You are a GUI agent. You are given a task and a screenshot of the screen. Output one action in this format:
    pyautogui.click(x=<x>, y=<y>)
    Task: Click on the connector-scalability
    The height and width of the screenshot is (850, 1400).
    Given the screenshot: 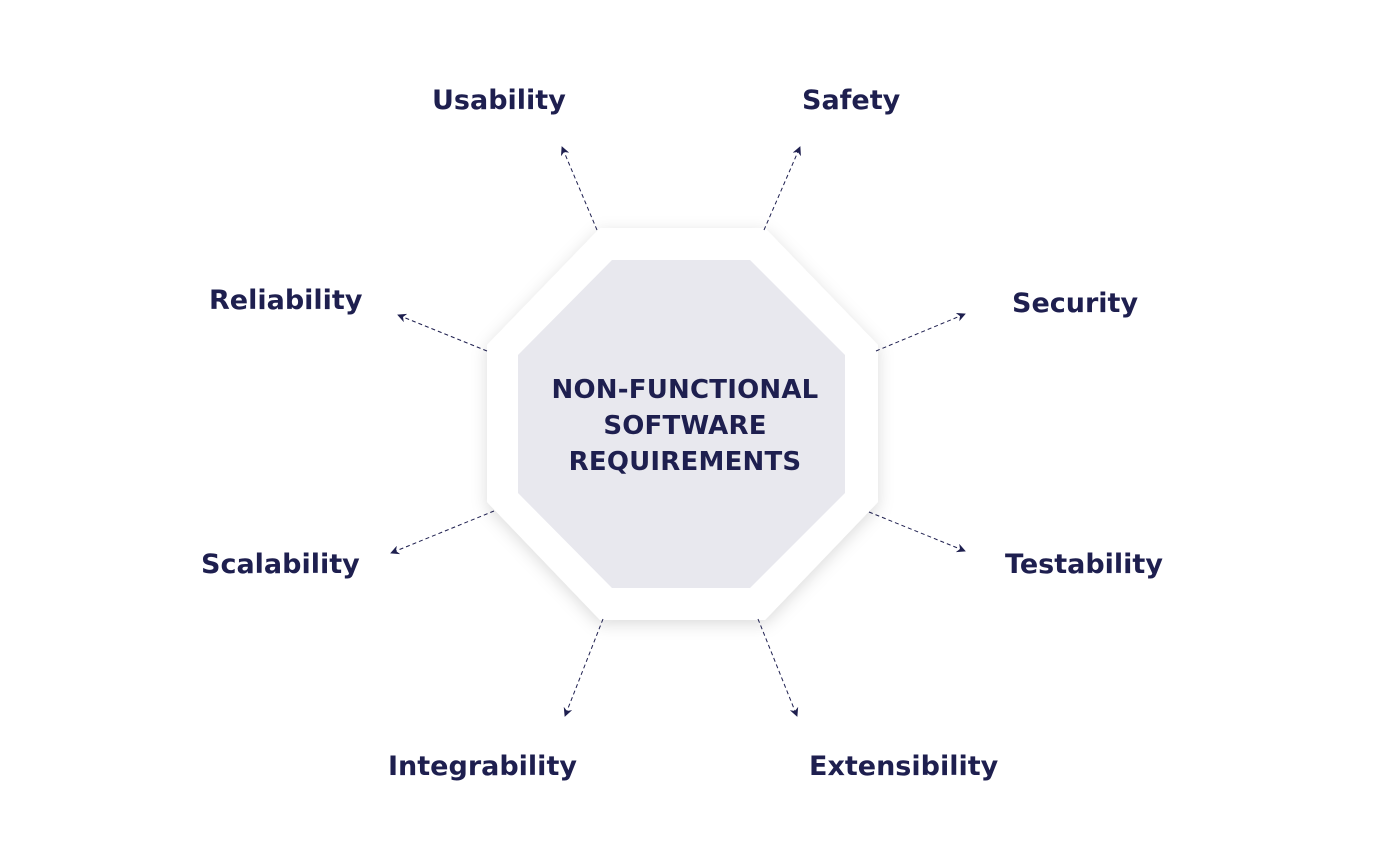 What is the action you would take?
    pyautogui.click(x=442, y=532)
    